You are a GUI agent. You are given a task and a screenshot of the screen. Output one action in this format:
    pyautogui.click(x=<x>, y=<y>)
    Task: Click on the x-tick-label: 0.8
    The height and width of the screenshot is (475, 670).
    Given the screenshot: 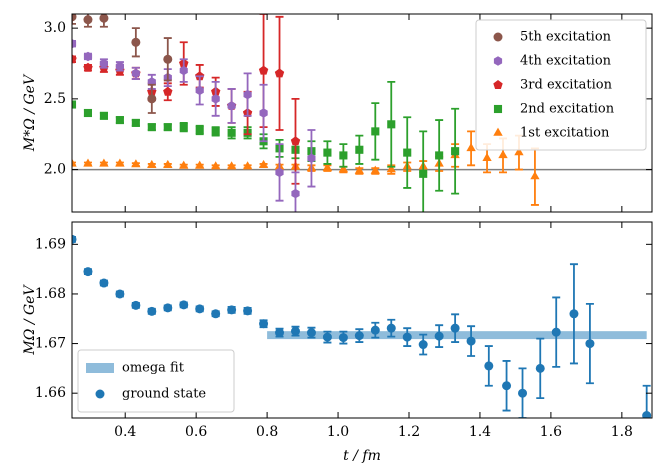 What is the action you would take?
    pyautogui.click(x=267, y=432)
    